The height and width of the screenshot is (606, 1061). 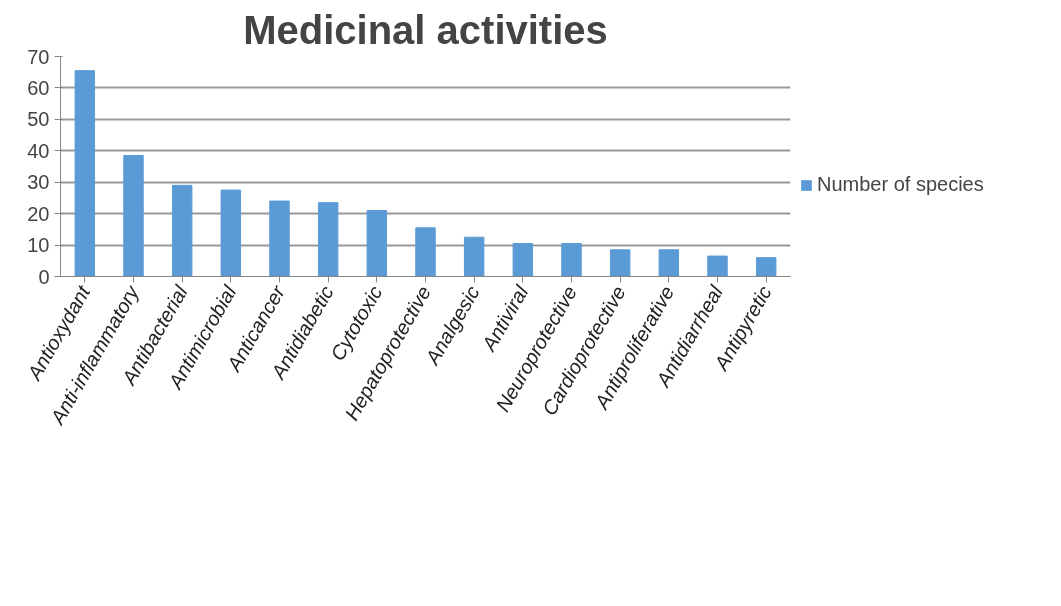 I want to click on y-tick-label: 20, so click(x=38, y=213).